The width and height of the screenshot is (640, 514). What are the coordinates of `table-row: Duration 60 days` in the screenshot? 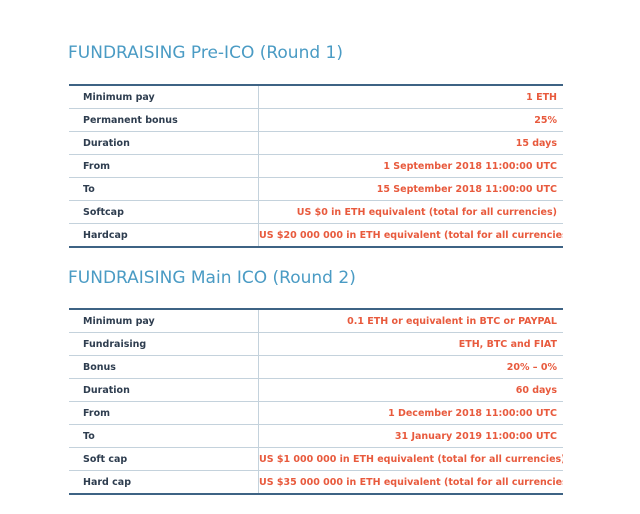 It's located at (316, 390).